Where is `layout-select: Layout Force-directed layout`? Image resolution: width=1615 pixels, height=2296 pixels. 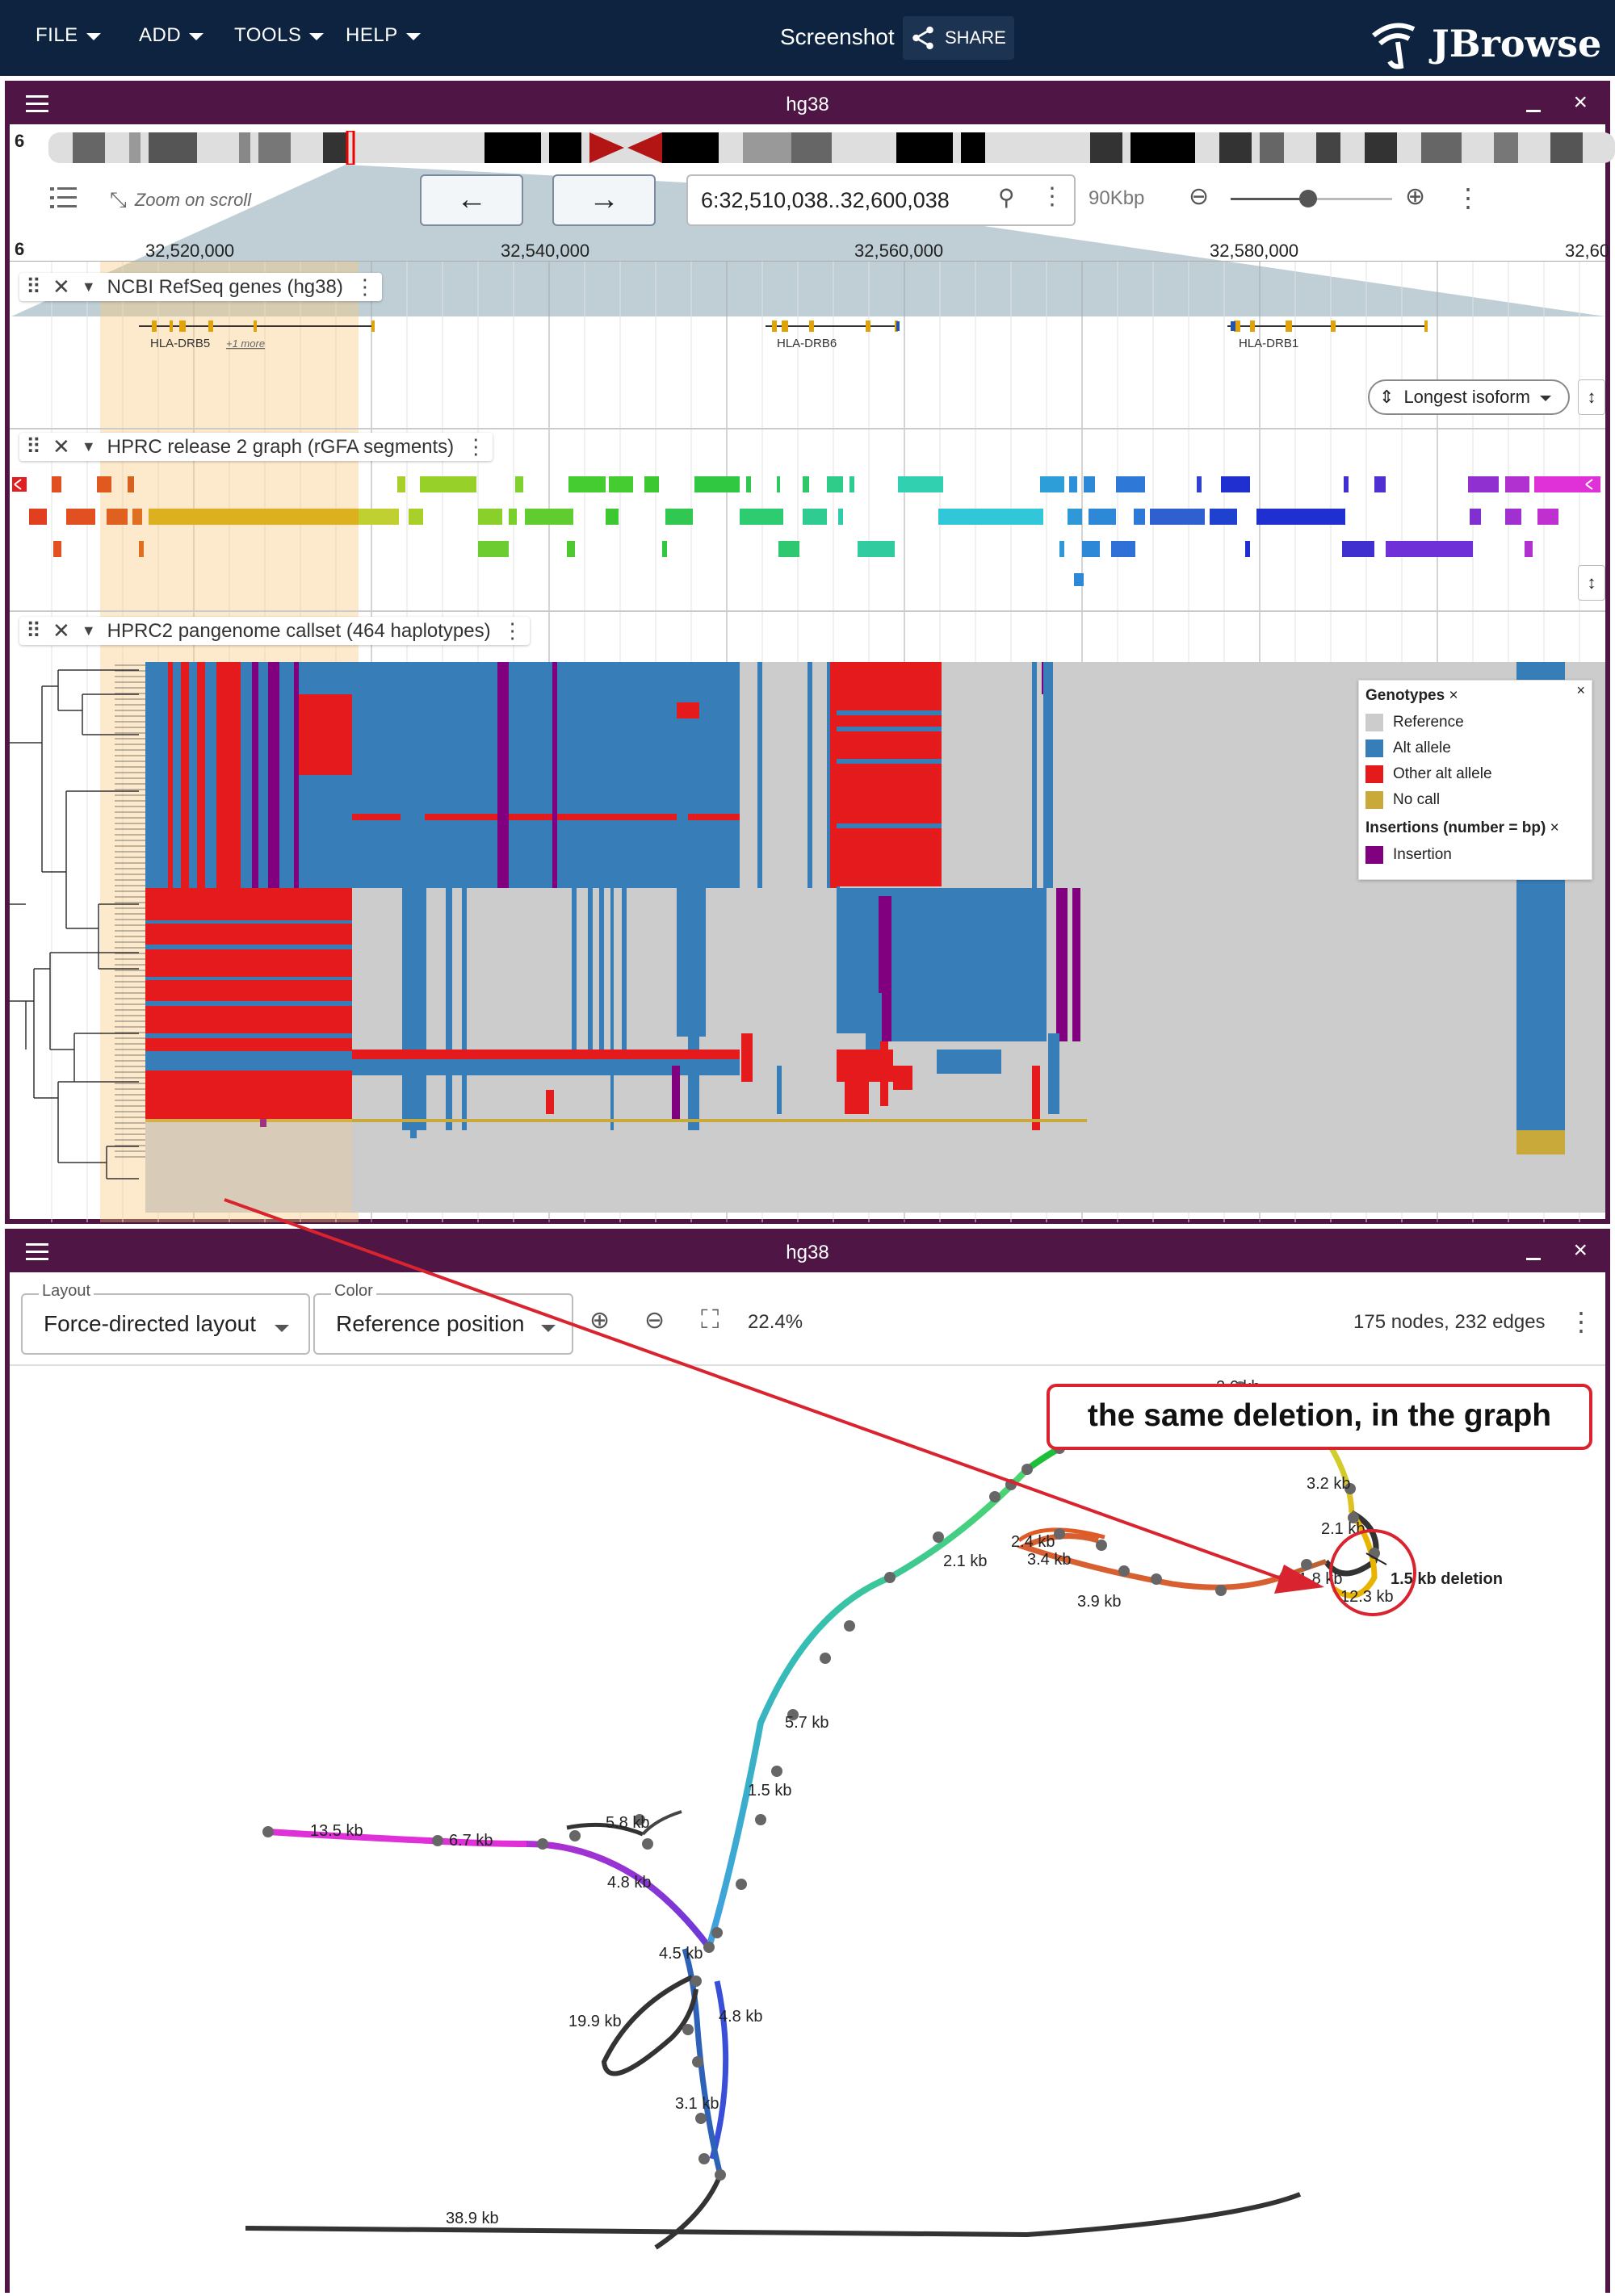 layout-select: Layout Force-directed layout is located at coordinates (165, 1318).